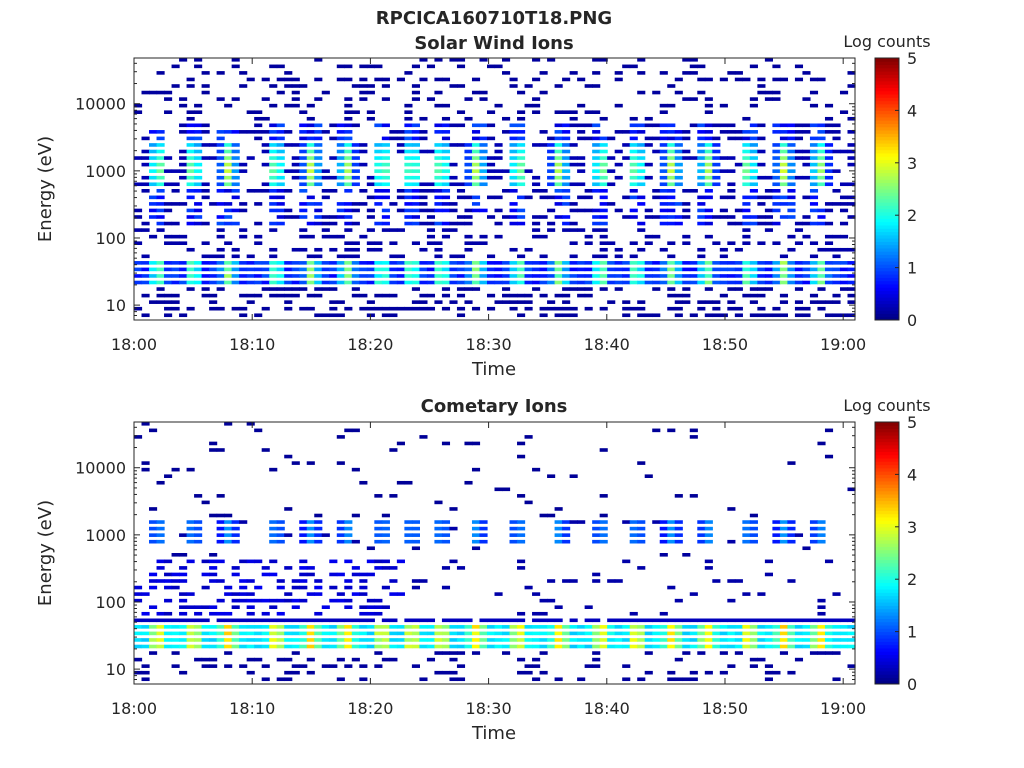  Describe the element at coordinates (912, 58) in the screenshot. I see `colorbar-tick-label: 5` at that location.